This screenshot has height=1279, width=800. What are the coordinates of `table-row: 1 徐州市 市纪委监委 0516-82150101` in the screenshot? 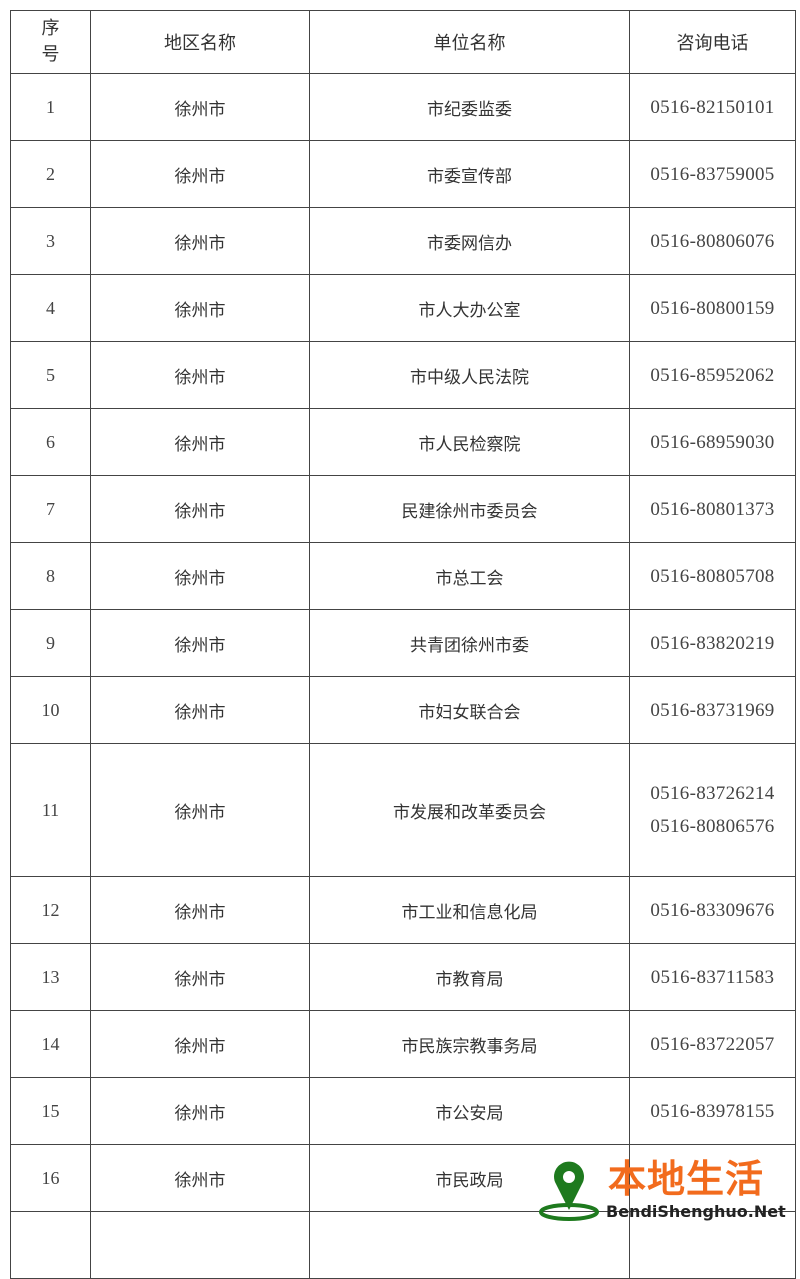 It's located at (403, 107).